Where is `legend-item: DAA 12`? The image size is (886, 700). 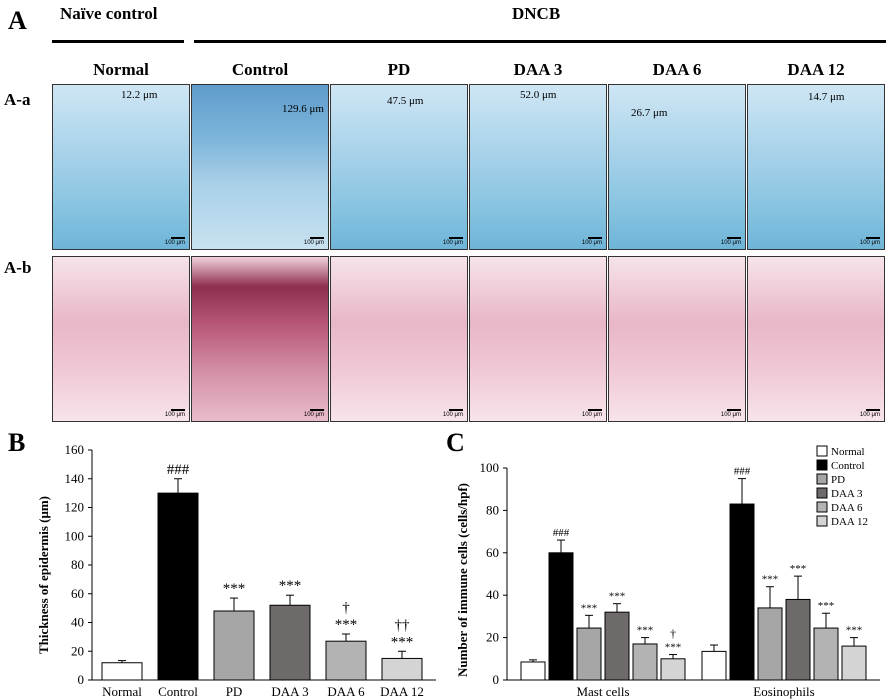
legend-item: DAA 12 is located at coordinates (842, 521).